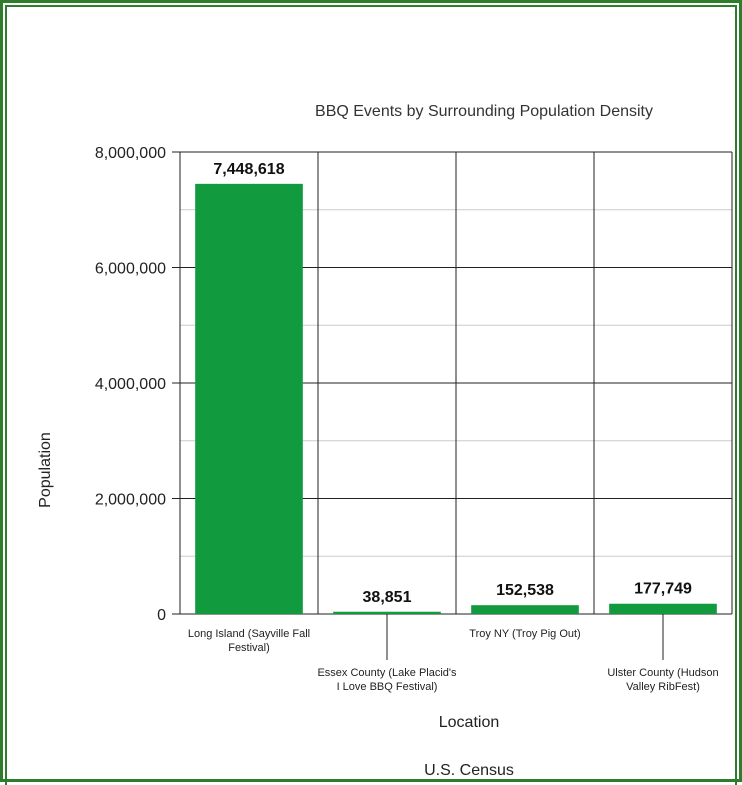 Image resolution: width=742 pixels, height=785 pixels. What do you see at coordinates (130, 500) in the screenshot?
I see `y-tick-label: 2,000,000` at bounding box center [130, 500].